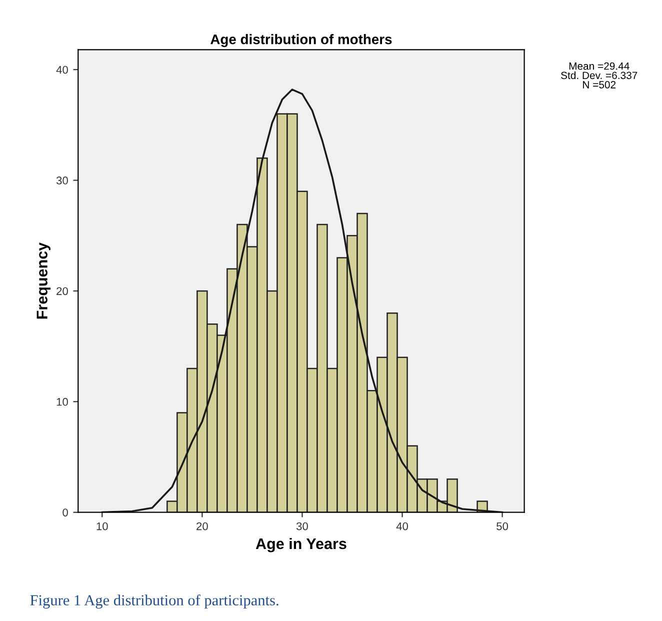 This screenshot has height=621, width=662. What do you see at coordinates (599, 75) in the screenshot?
I see `text: Mean =29.44 Std. Dev. =6.337 N =502` at bounding box center [599, 75].